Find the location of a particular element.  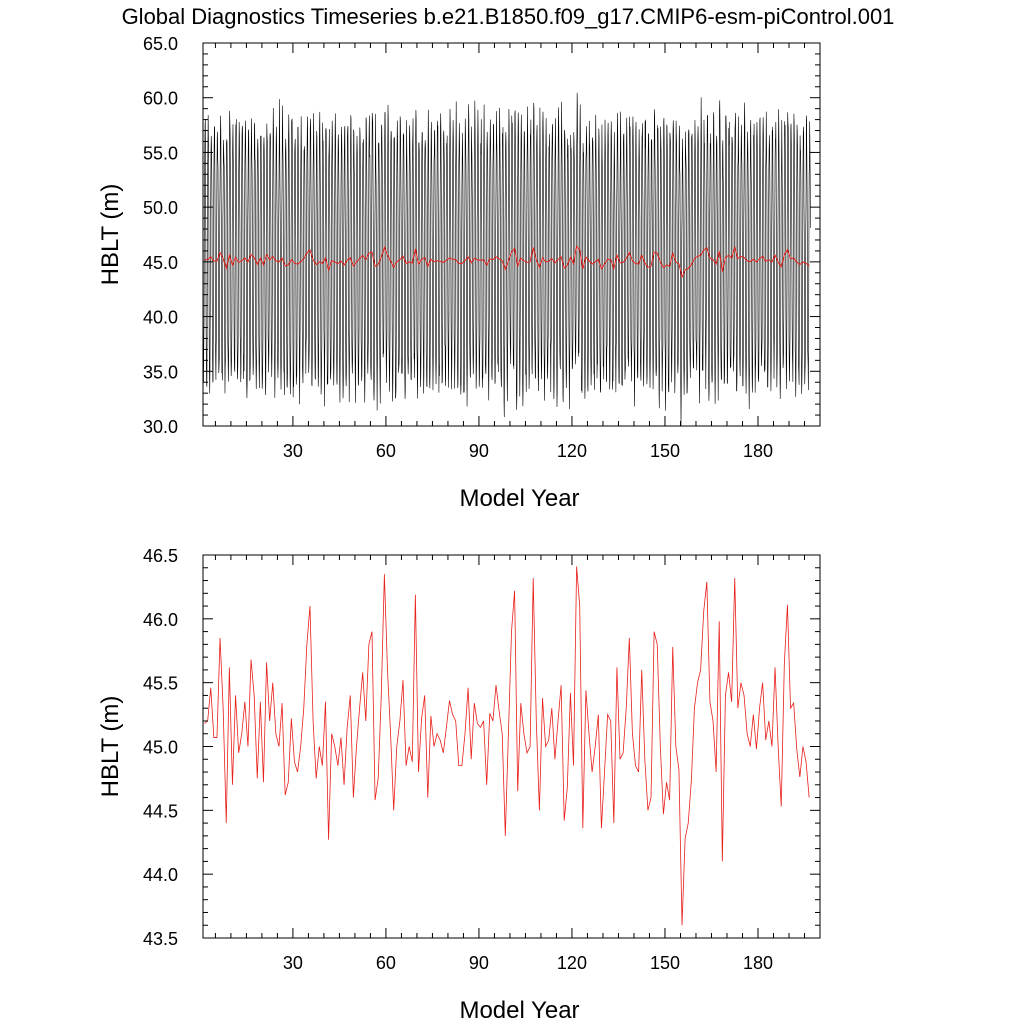

y-tick-label: 55.0 is located at coordinates (160, 153).